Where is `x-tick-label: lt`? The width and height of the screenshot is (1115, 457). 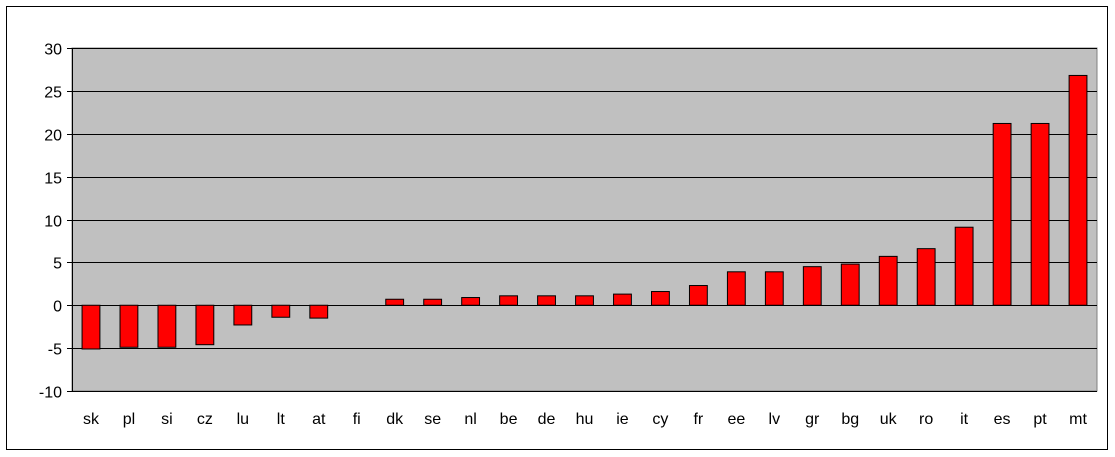
x-tick-label: lt is located at coordinates (281, 419).